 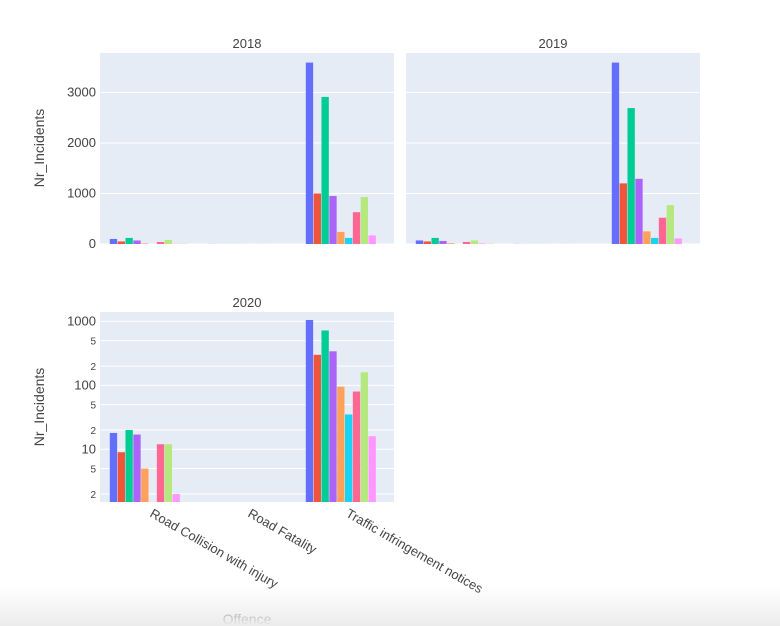 I want to click on y-axis-title-top: Nr_Incidents, so click(x=39, y=148).